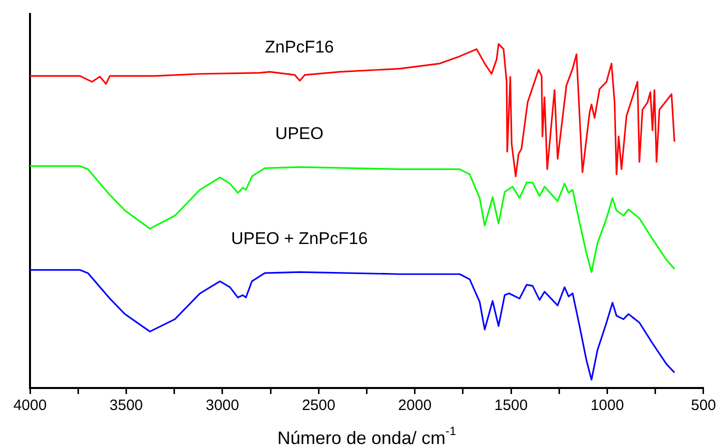 The height and width of the screenshot is (448, 719). Describe the element at coordinates (703, 405) in the screenshot. I see `x-tick-label: 500` at that location.